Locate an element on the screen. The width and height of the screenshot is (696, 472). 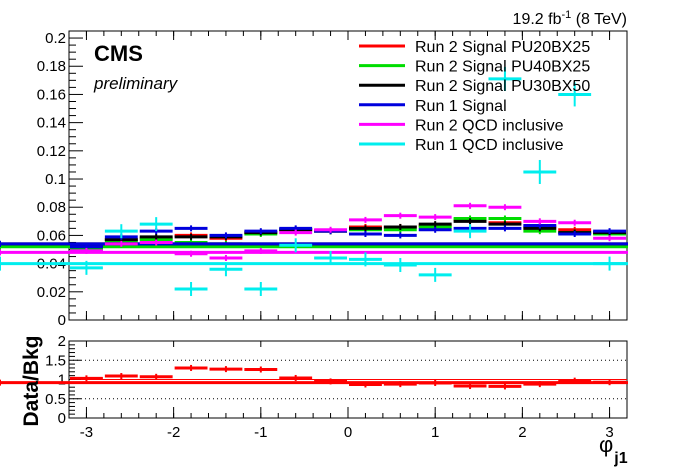
main-y-tick-label: 0.2 is located at coordinates (55, 38).